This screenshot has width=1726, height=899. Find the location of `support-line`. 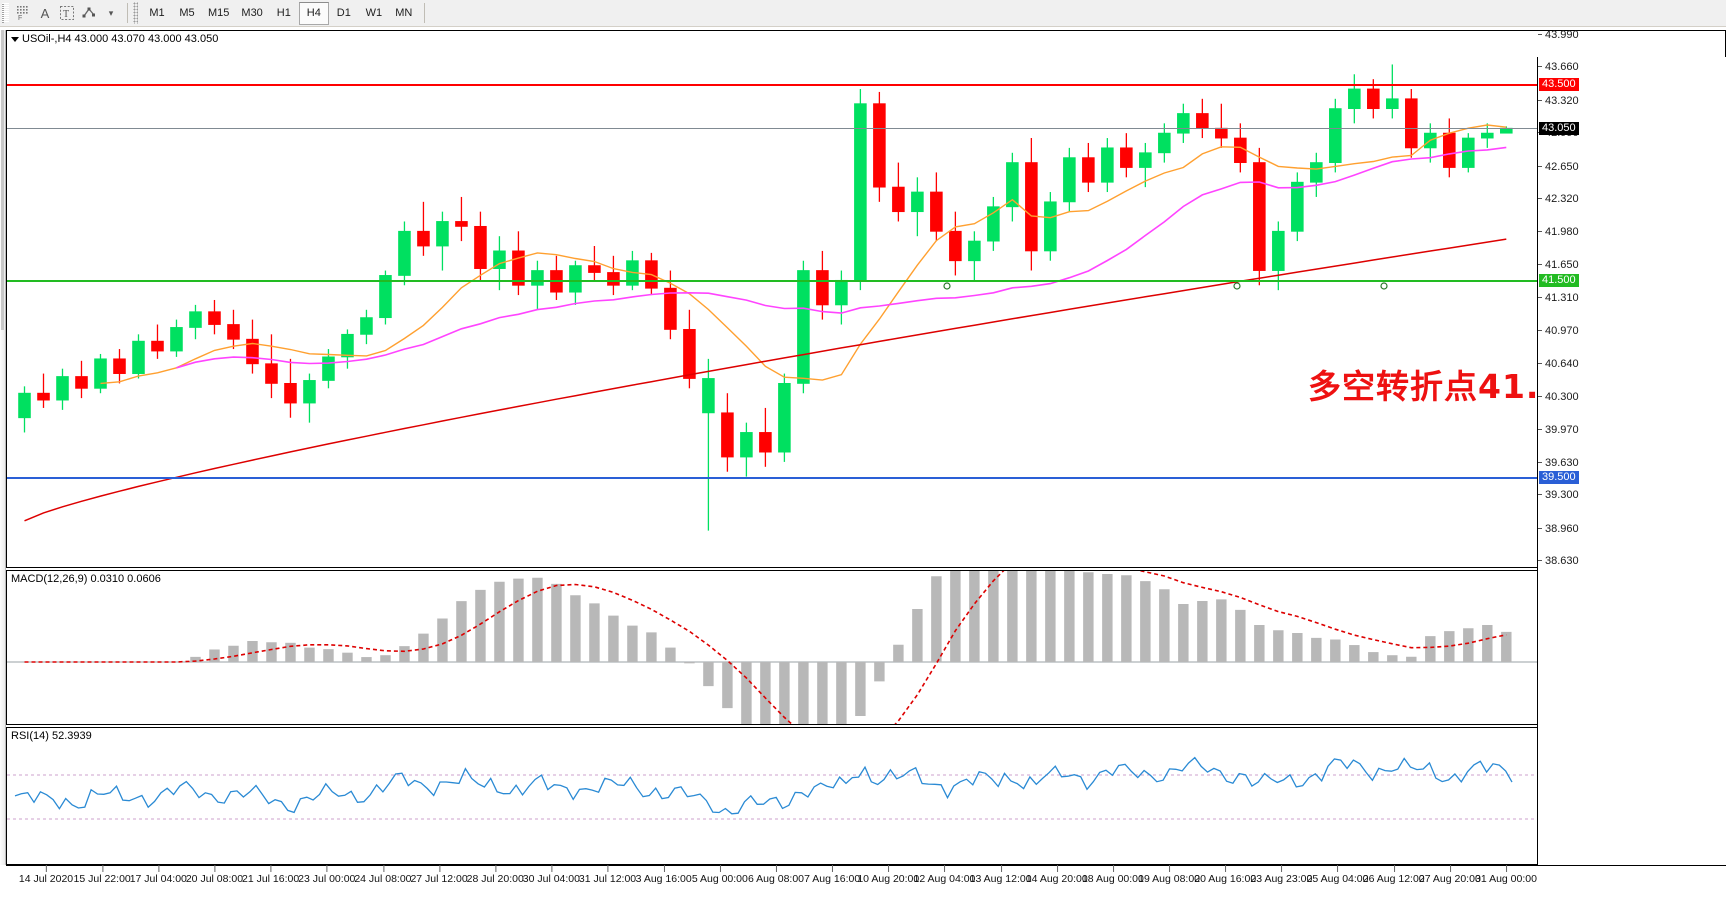

support-line is located at coordinates (866, 477).